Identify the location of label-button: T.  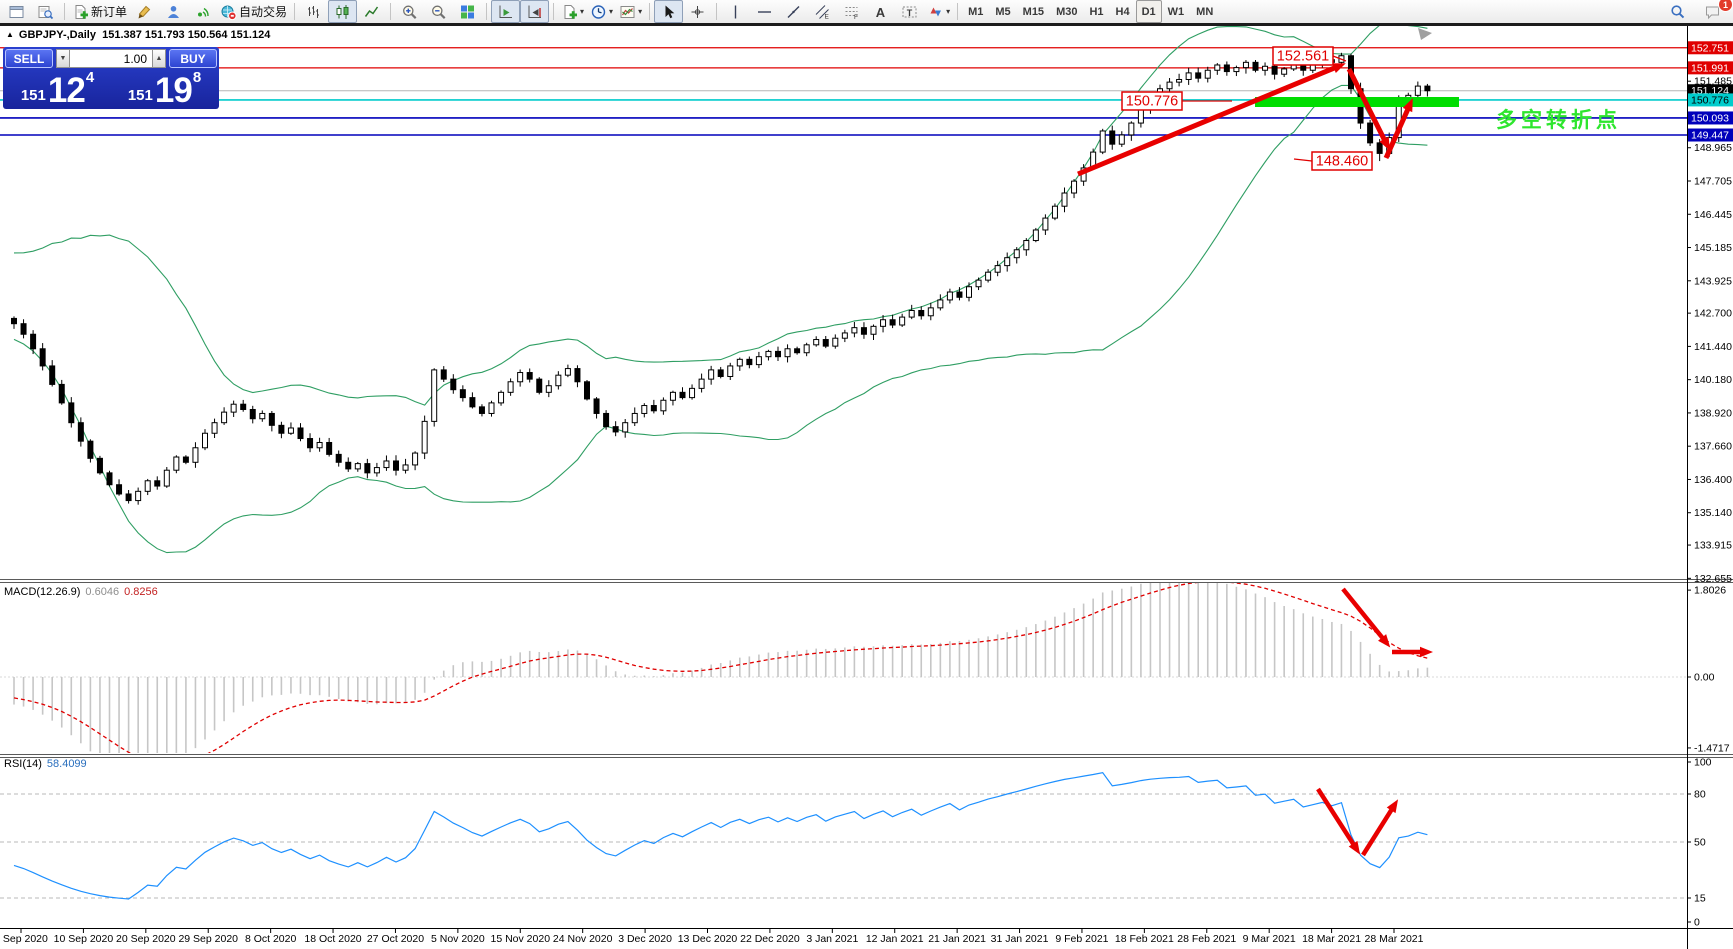
(909, 11).